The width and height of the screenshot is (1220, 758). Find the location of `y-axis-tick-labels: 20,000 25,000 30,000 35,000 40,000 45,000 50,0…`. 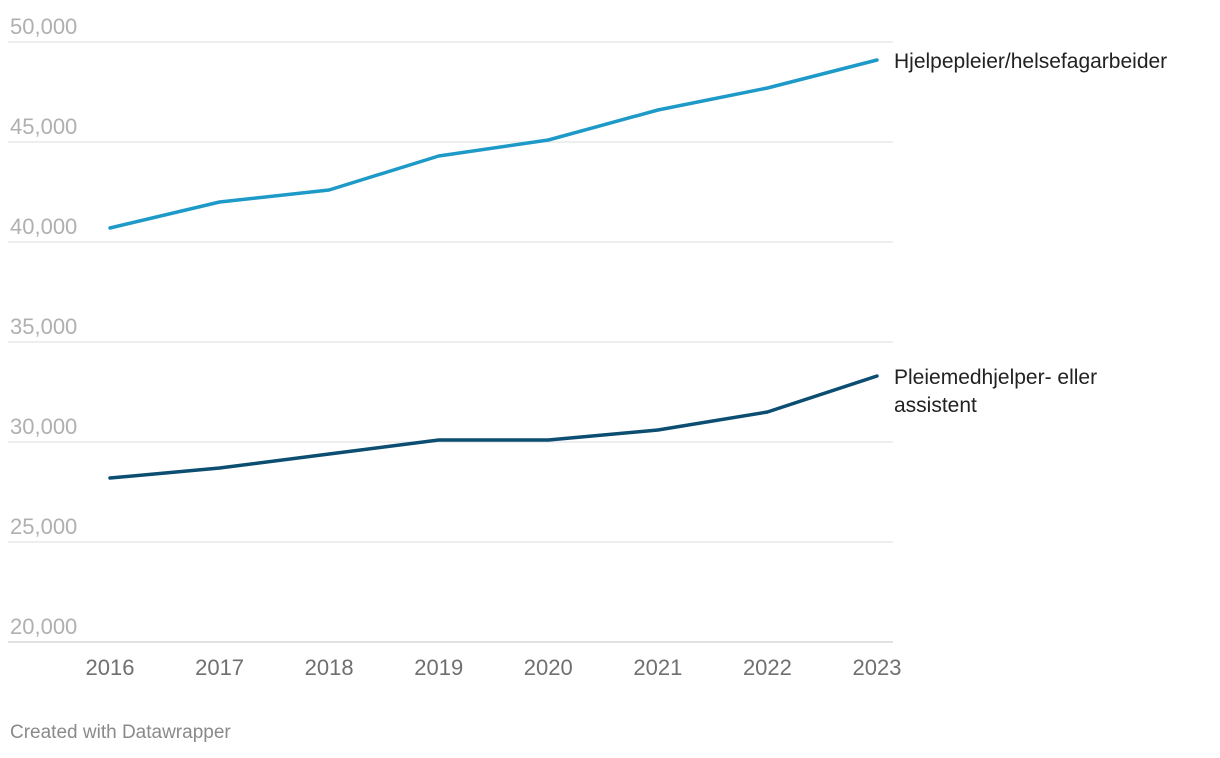

y-axis-tick-labels: 20,000 25,000 30,000 35,000 40,000 45,000 50,0… is located at coordinates (43, 326).